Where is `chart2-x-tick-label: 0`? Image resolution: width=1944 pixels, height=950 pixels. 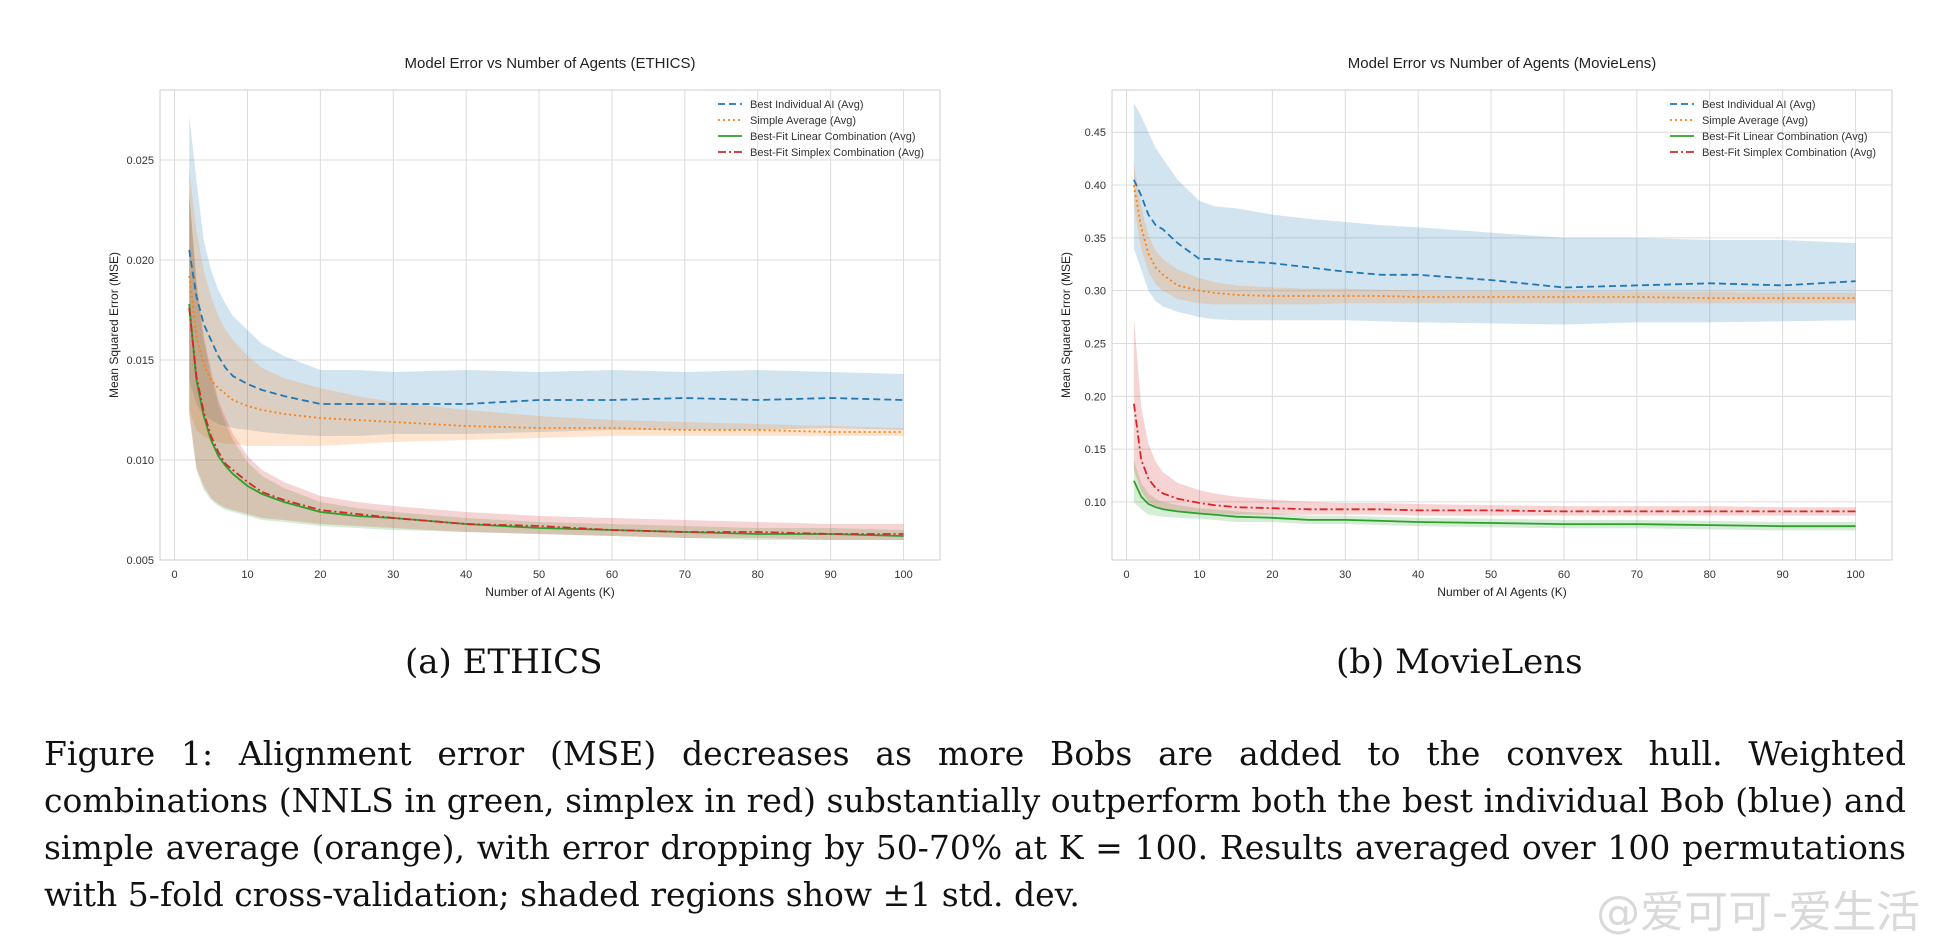 chart2-x-tick-label: 0 is located at coordinates (1127, 575).